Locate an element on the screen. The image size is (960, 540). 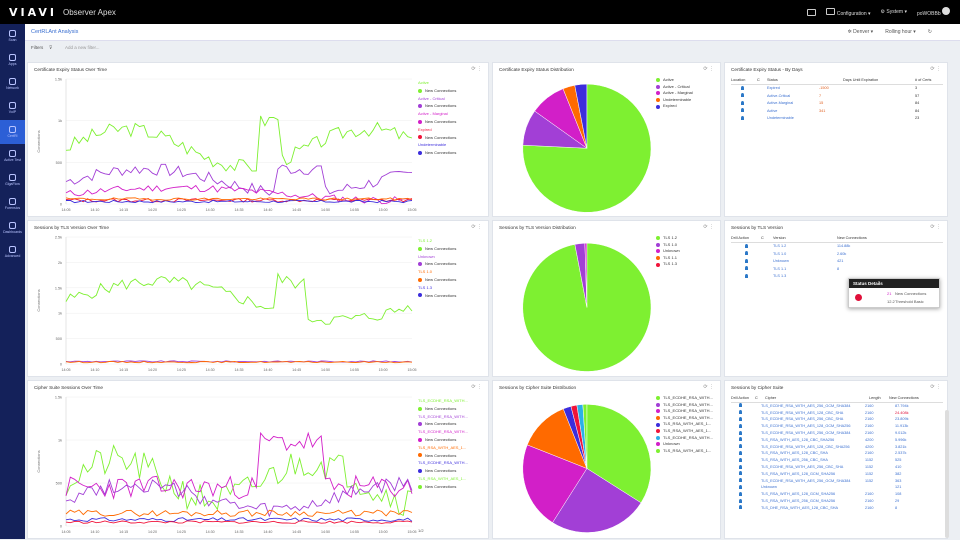
table-row: TLS_RSA_WITH_AES_128_GCM_SHA256 1152 382 is located at coordinates (837, 473).